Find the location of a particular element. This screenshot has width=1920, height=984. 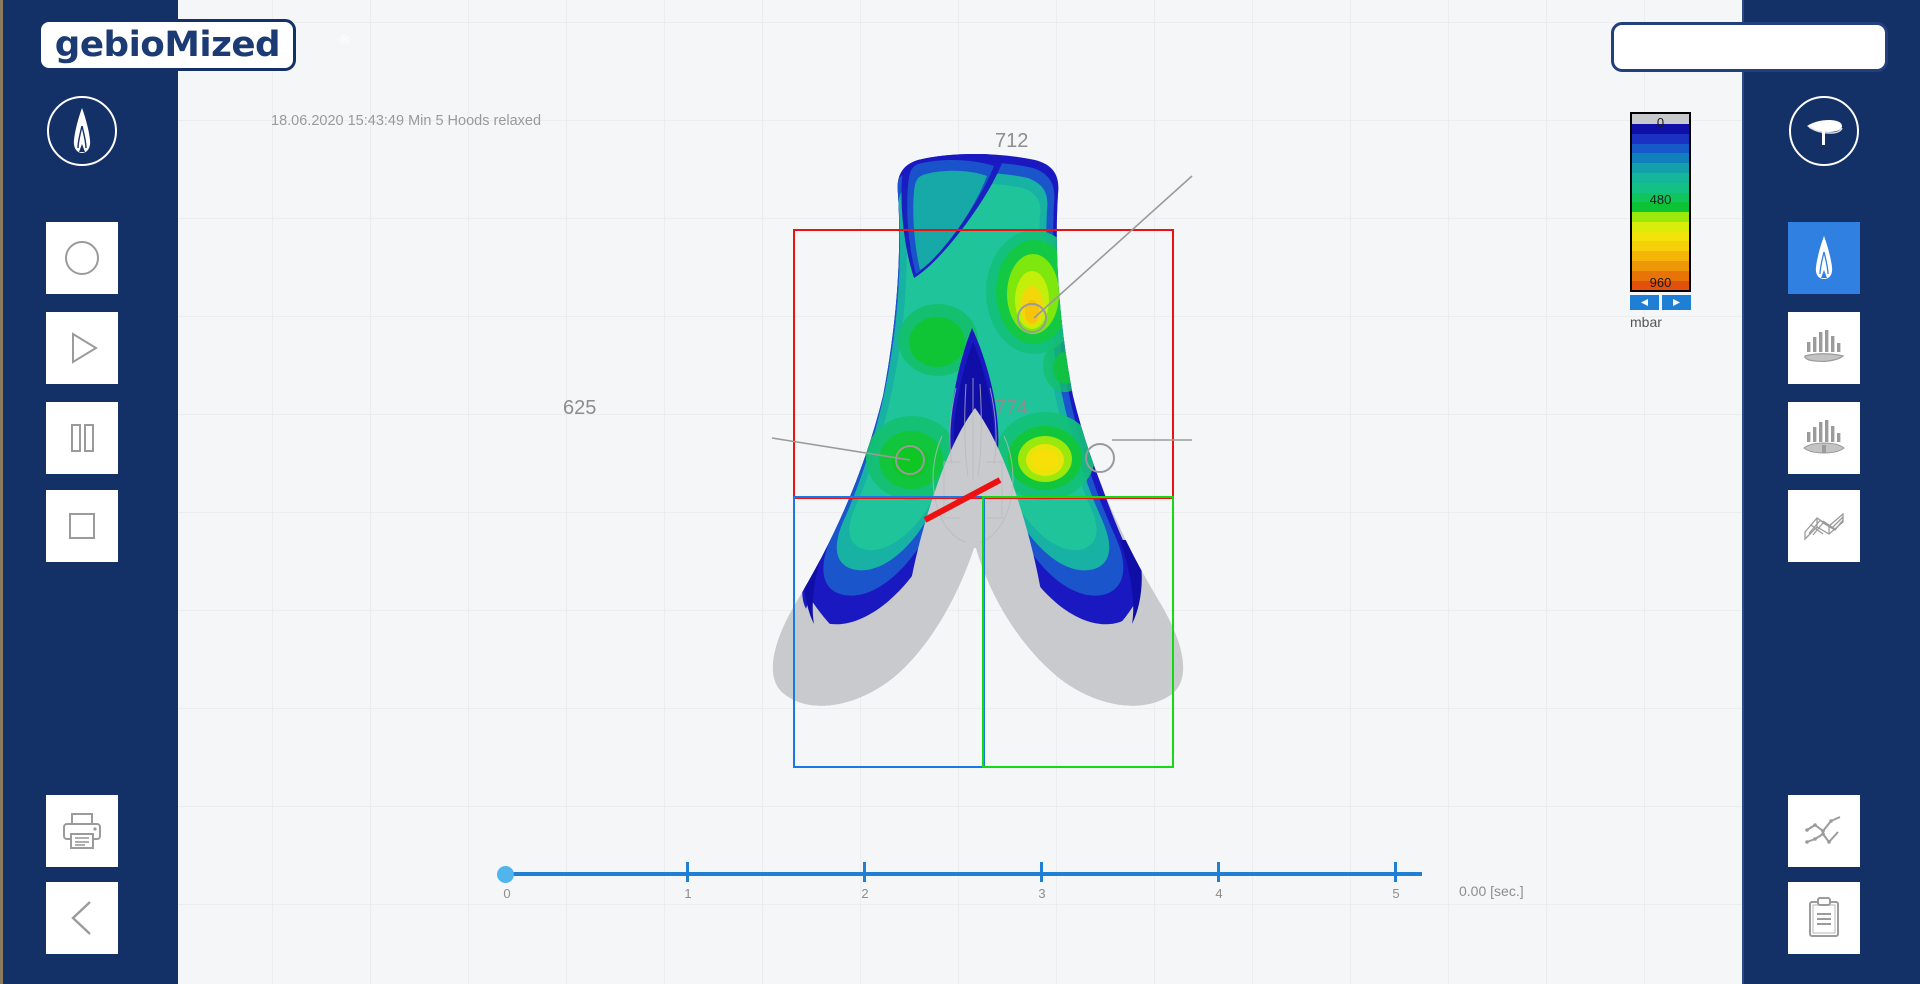

peak-marker-left-front is located at coordinates (910, 460).